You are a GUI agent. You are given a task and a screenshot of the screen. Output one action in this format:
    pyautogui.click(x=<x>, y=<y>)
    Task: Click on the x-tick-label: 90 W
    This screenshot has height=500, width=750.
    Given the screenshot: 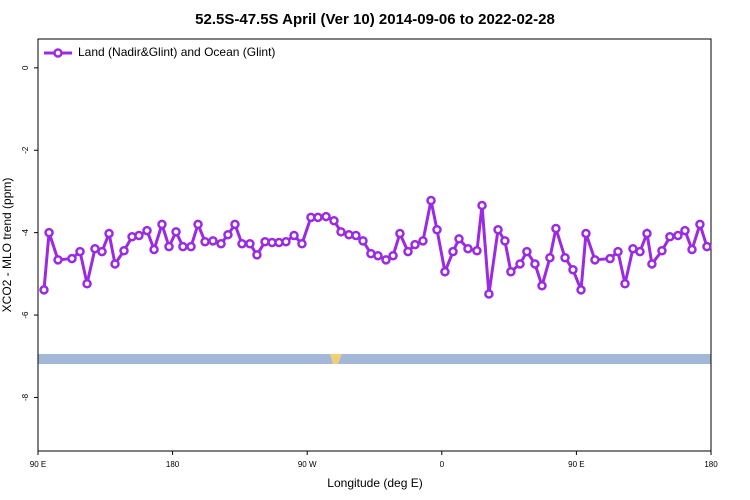 What is the action you would take?
    pyautogui.click(x=307, y=464)
    